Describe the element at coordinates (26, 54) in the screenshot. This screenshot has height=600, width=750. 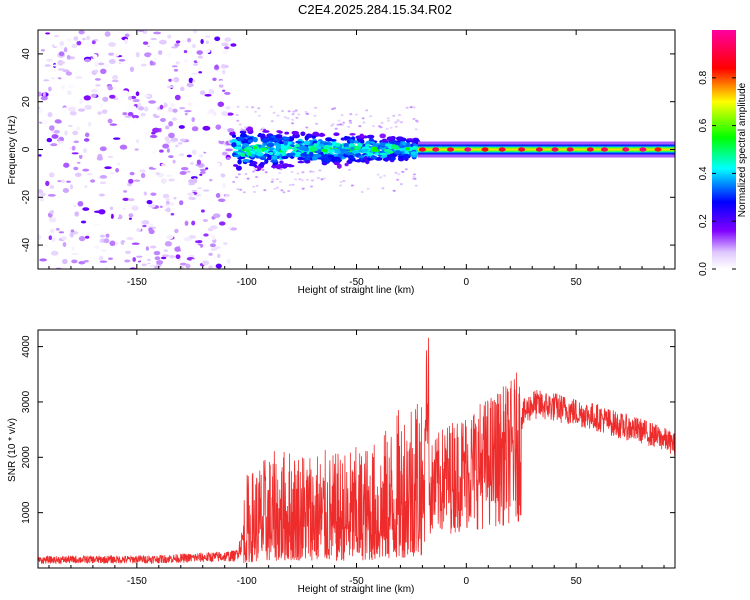
I see `spectrogram-ytick-label: 40` at that location.